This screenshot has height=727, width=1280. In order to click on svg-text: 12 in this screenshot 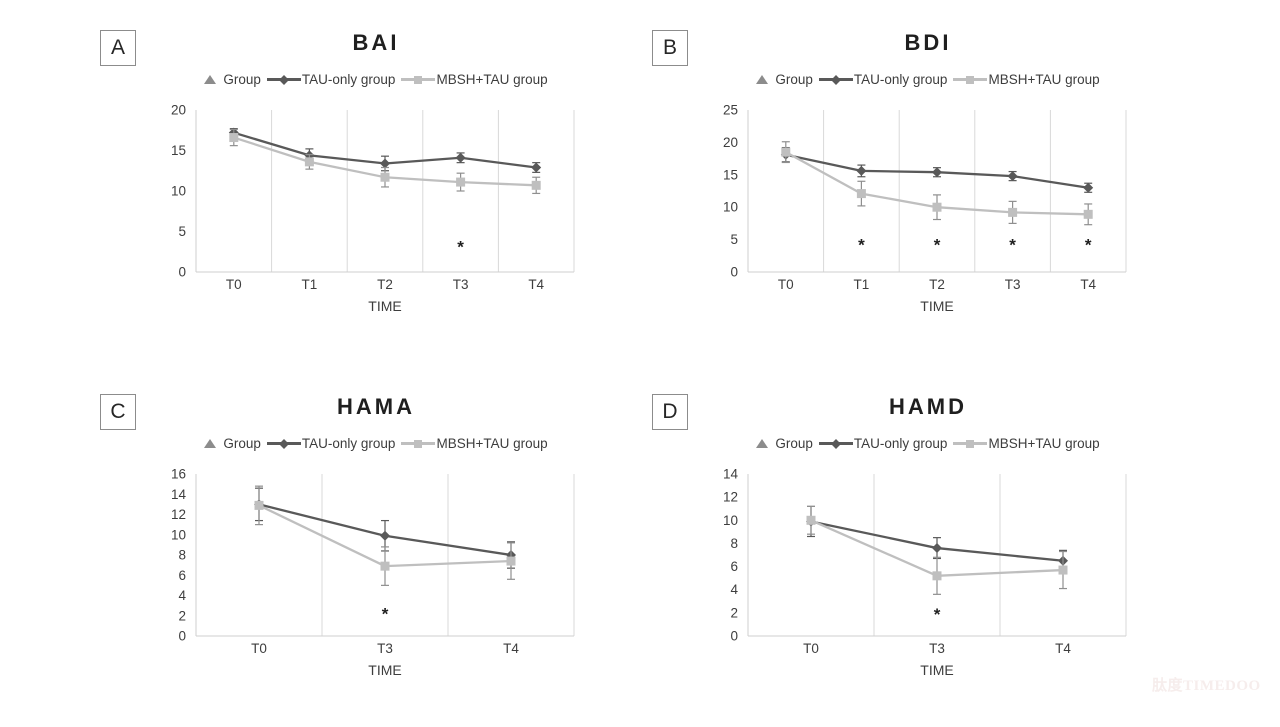, I will do `click(178, 514)`.